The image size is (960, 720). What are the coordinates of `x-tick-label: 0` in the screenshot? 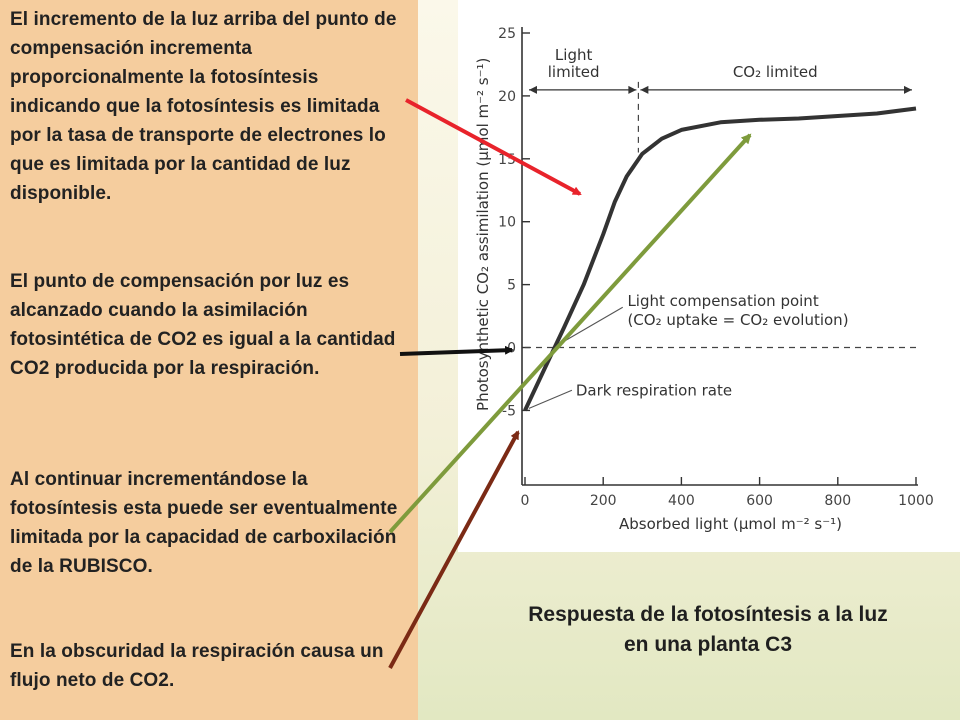 It's located at (525, 501).